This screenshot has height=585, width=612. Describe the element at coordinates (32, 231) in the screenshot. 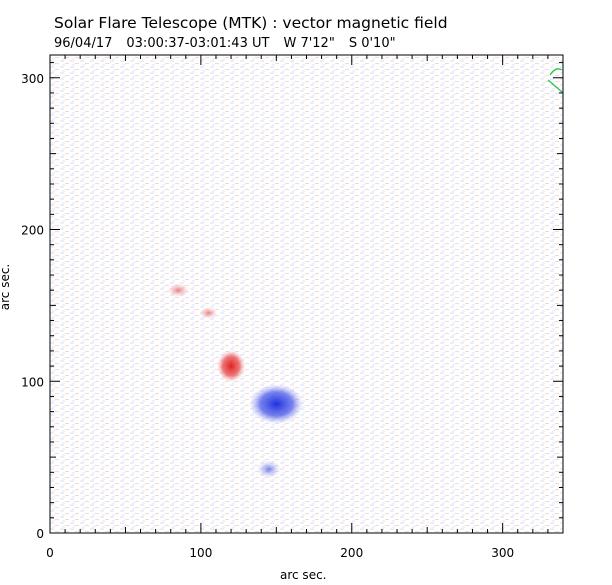

I see `y-tick-label: 200` at that location.